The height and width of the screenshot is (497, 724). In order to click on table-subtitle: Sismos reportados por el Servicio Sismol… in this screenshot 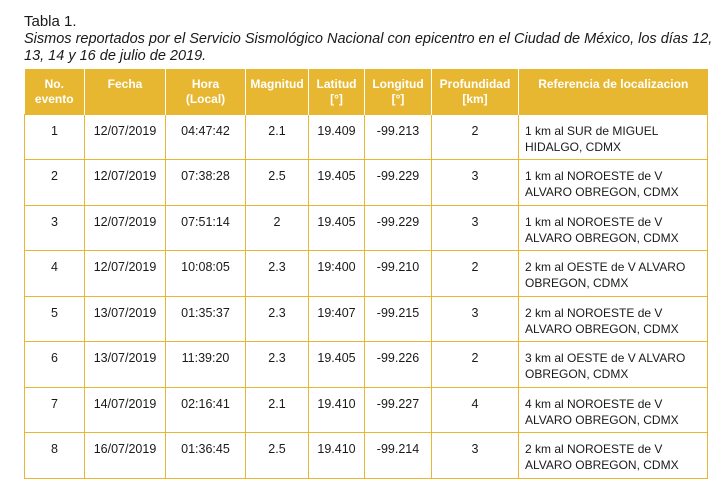, I will do `click(368, 47)`.